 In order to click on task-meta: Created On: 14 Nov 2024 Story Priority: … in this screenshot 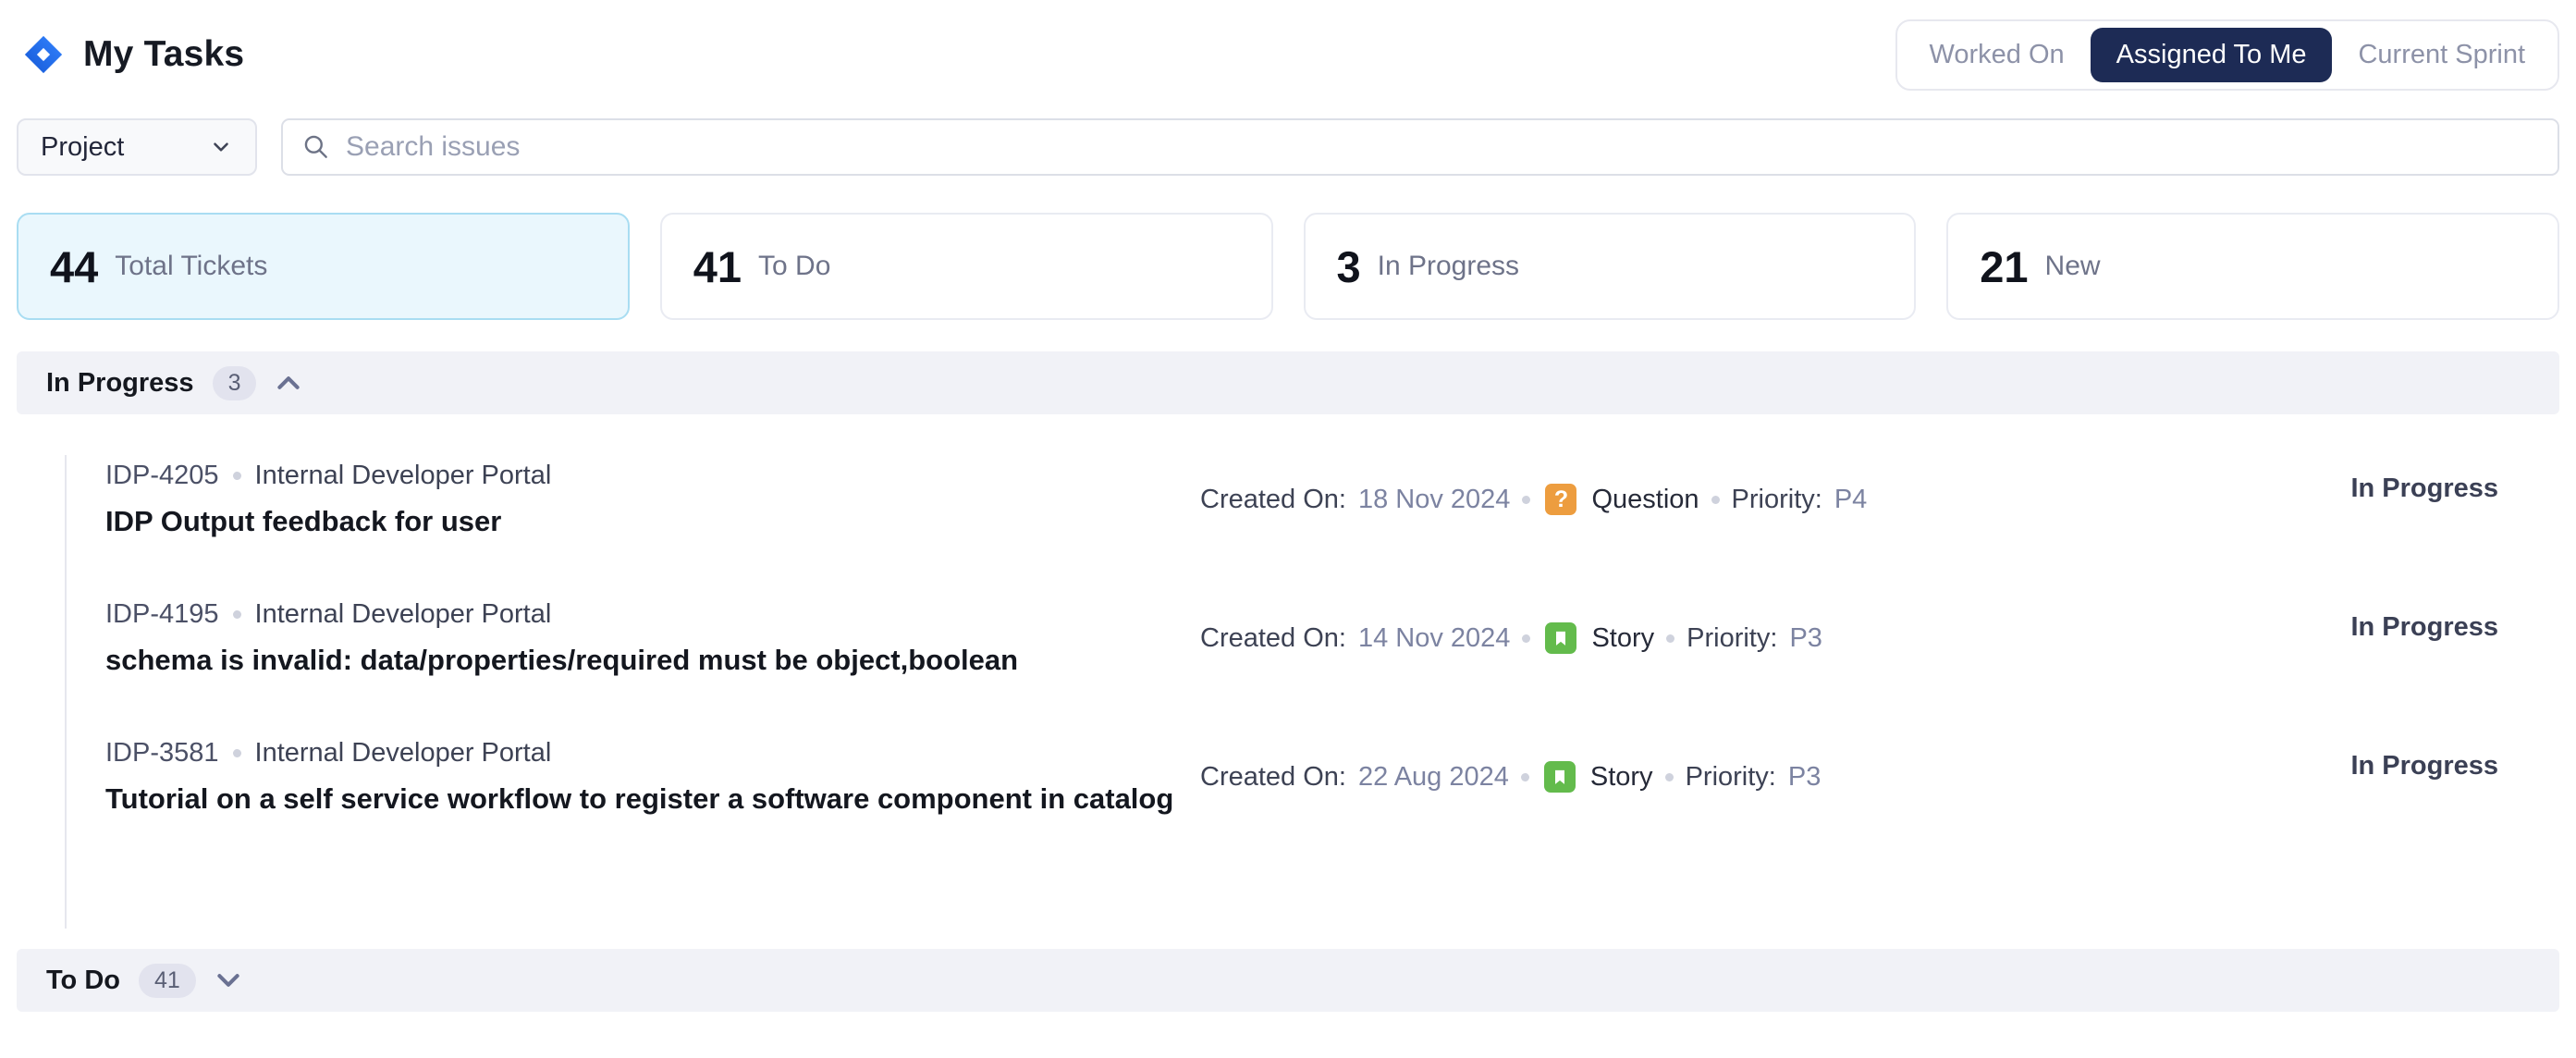, I will do `click(1511, 638)`.